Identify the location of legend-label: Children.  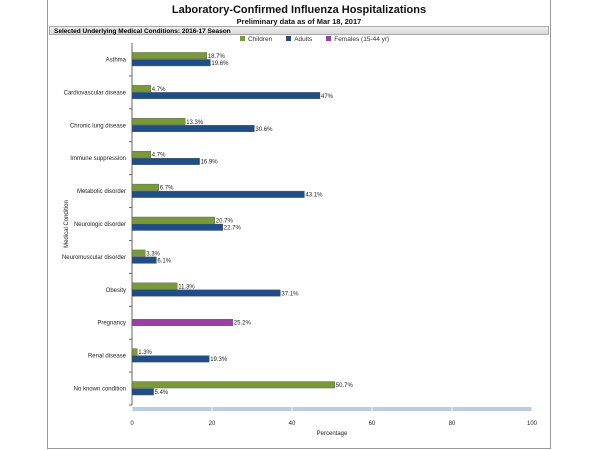
(260, 39).